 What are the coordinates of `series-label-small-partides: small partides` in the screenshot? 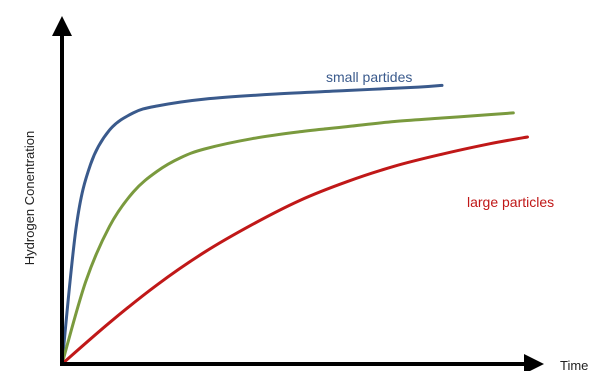 It's located at (369, 77).